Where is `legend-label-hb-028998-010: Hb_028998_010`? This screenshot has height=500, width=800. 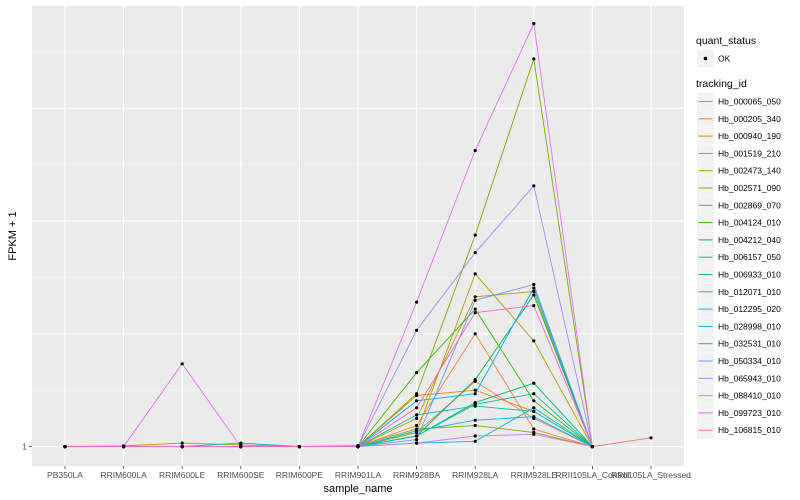 legend-label-hb-028998-010: Hb_028998_010 is located at coordinates (749, 326).